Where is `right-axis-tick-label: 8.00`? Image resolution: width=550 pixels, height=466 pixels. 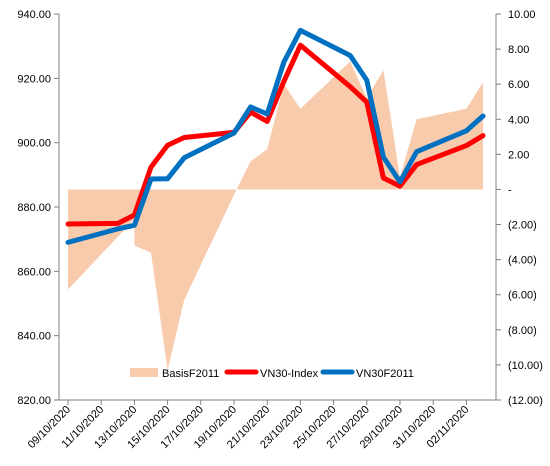 right-axis-tick-label: 8.00 is located at coordinates (518, 50).